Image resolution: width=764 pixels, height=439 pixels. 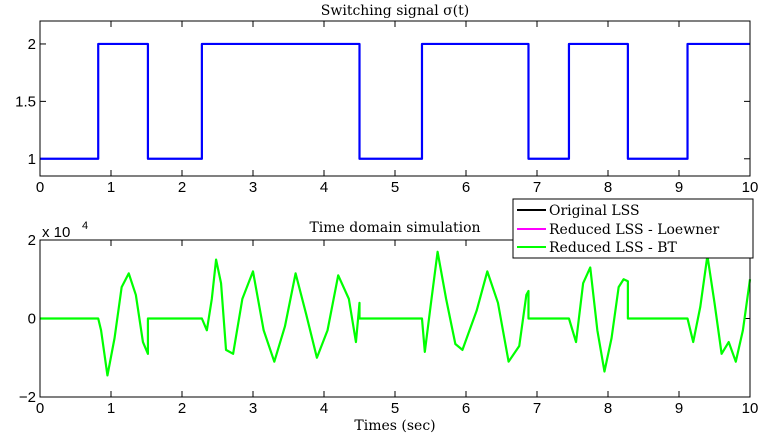 What do you see at coordinates (25, 101) in the screenshot?
I see `top-y-tick-label: 1.5` at bounding box center [25, 101].